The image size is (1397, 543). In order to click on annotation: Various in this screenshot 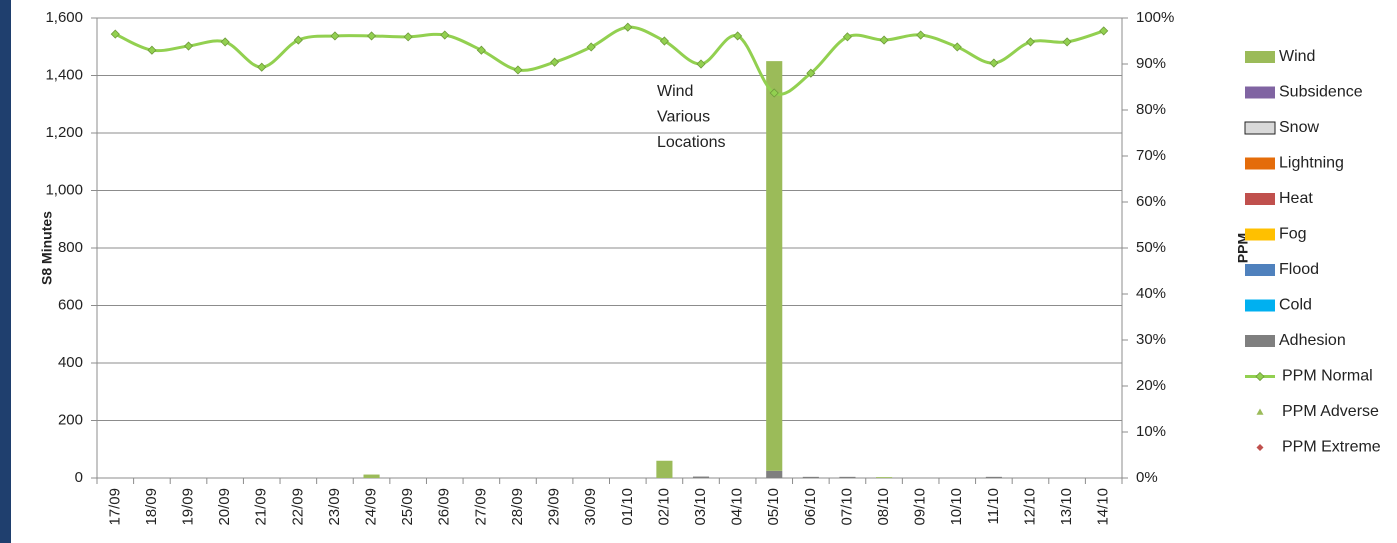, I will do `click(683, 117)`.